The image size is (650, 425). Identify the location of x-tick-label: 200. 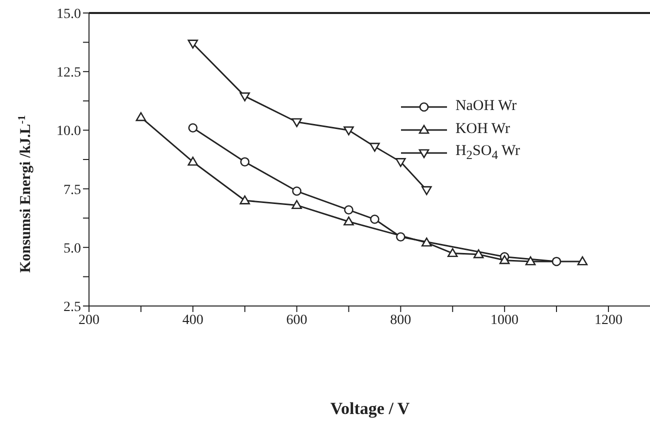
(89, 320).